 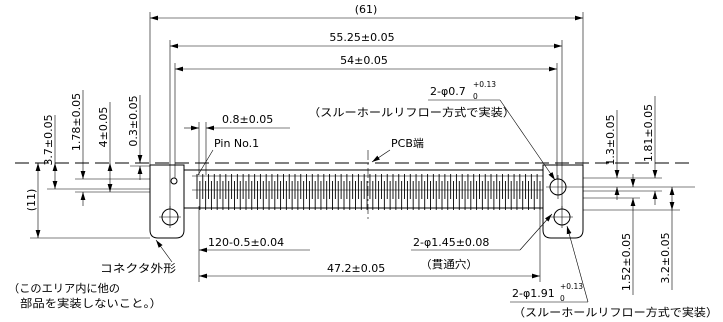 What do you see at coordinates (92, 274) in the screenshot?
I see `outline-callout: コネクタ外形 （このエリア内に他の 部品を実装しないこと。）` at bounding box center [92, 274].